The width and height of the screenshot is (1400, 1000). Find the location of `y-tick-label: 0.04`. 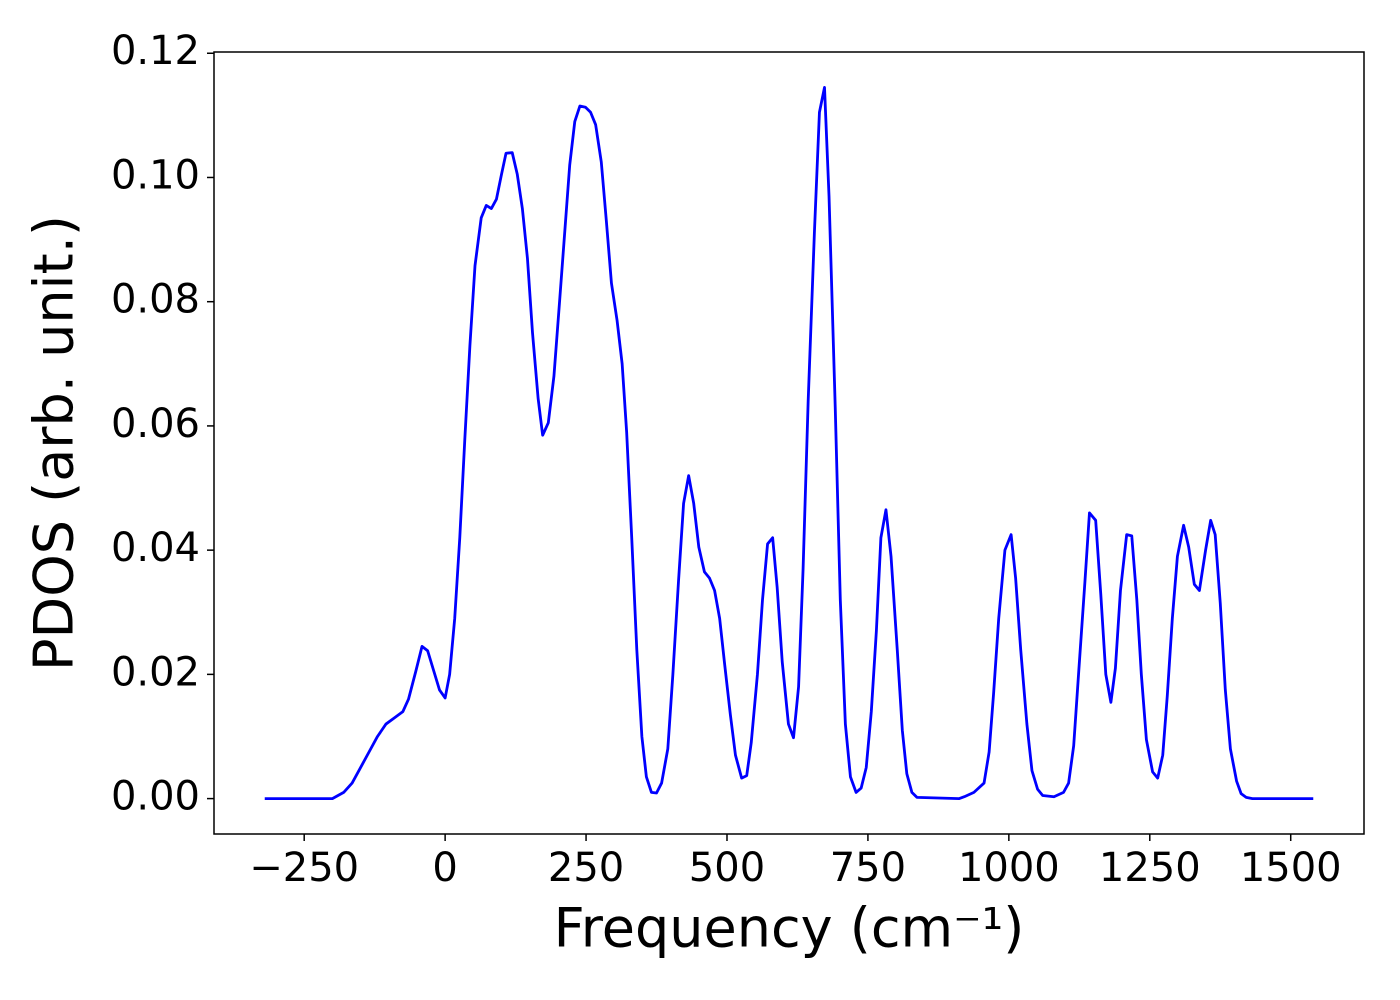

y-tick-label: 0.04 is located at coordinates (155, 548).